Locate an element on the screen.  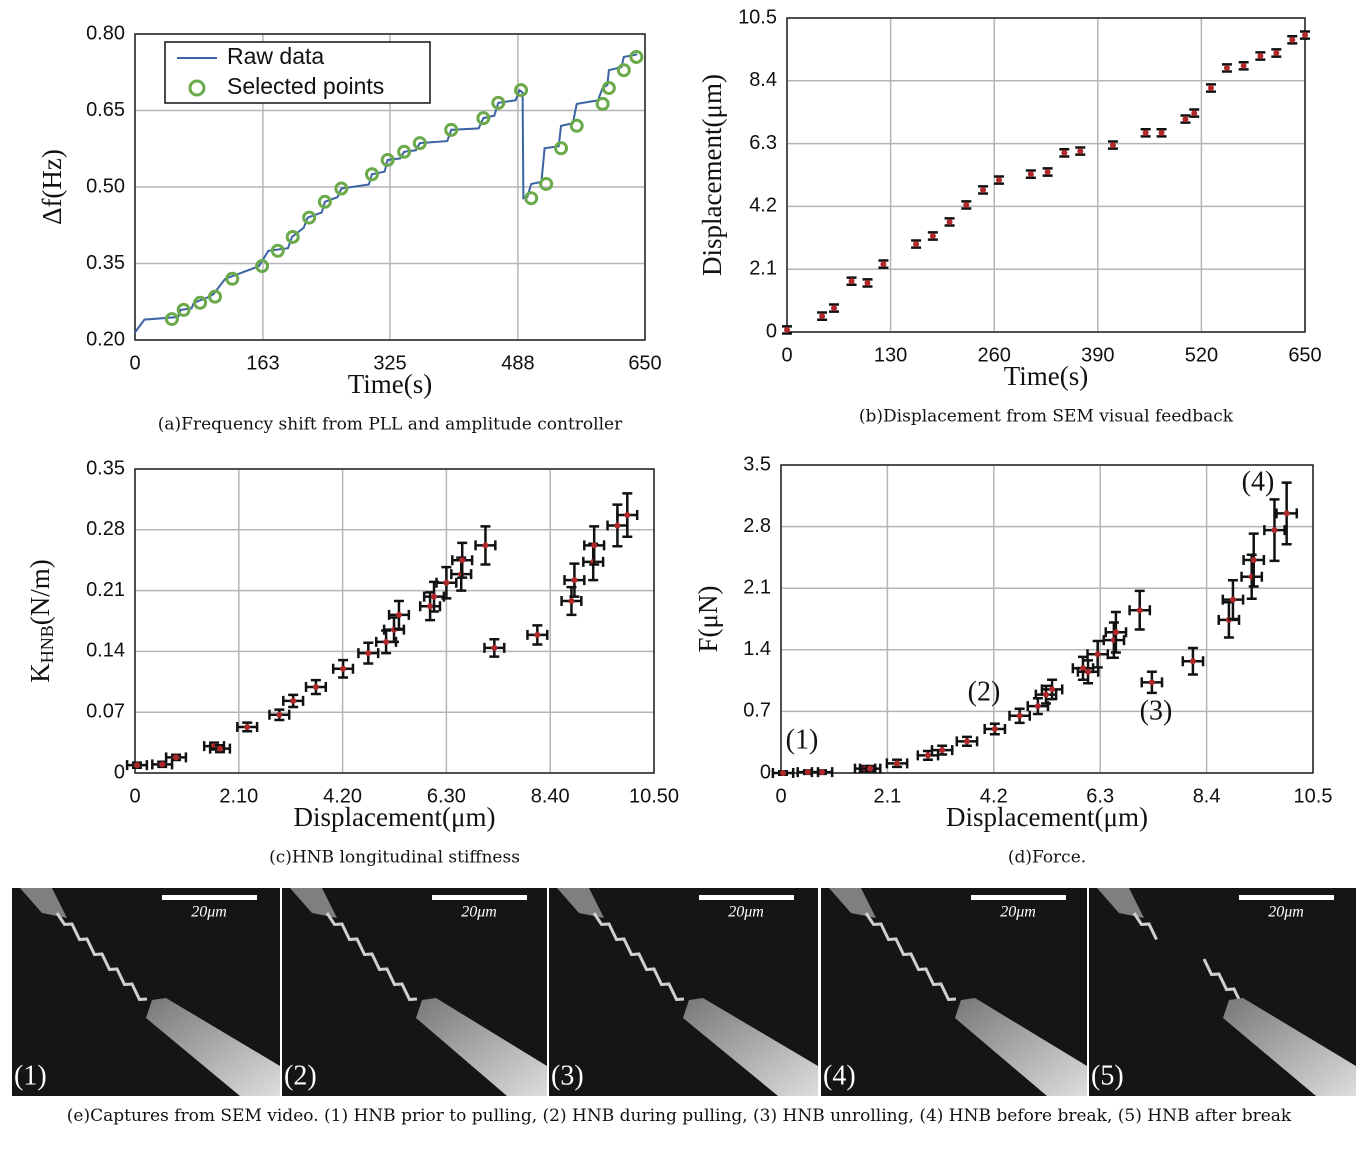
x-tick-label: 2.1 is located at coordinates (887, 796).